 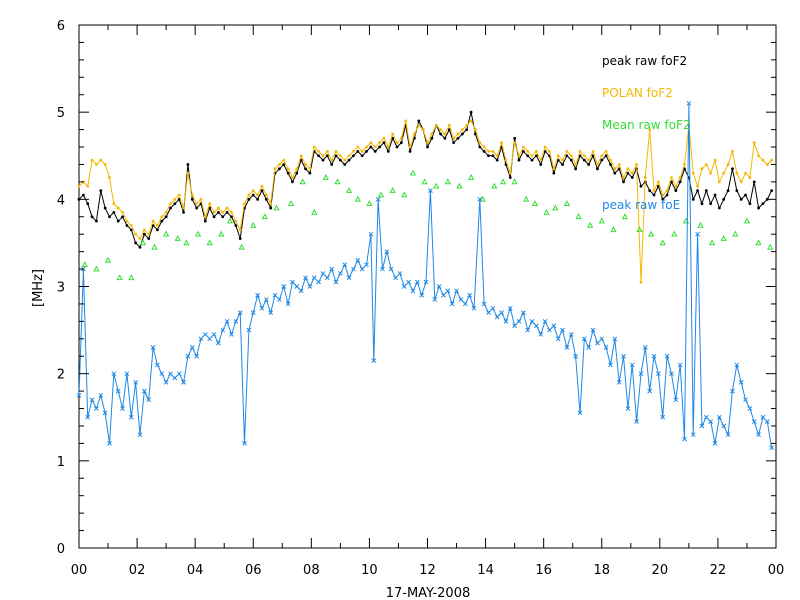 I want to click on x-tick-label: 20, so click(x=660, y=570).